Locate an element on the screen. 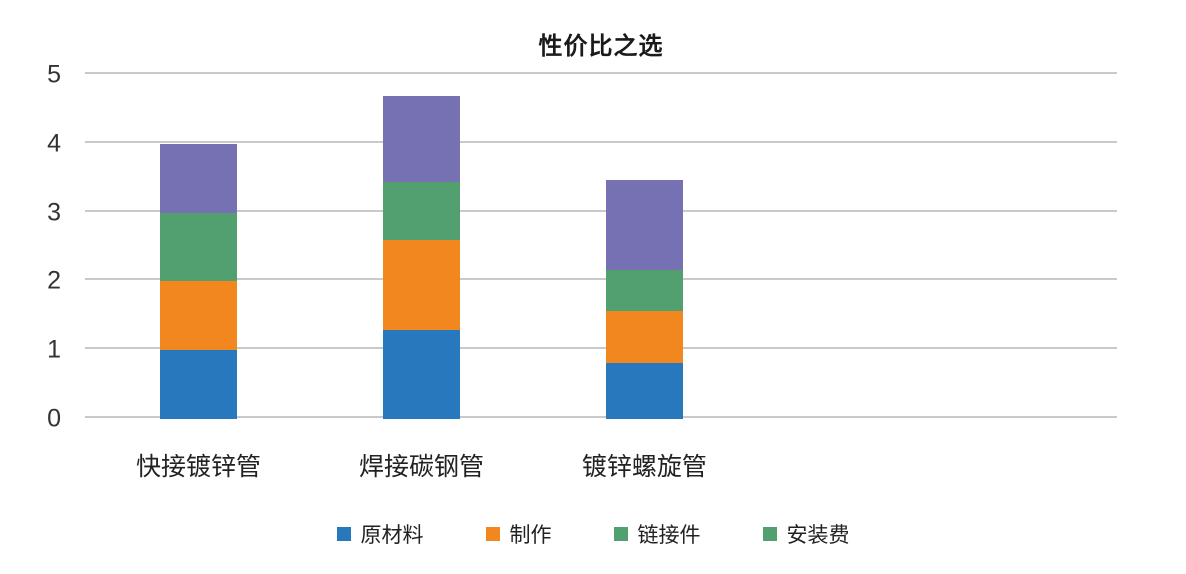  bar-segment-镀锌螺旋管-安装费 is located at coordinates (644, 225).